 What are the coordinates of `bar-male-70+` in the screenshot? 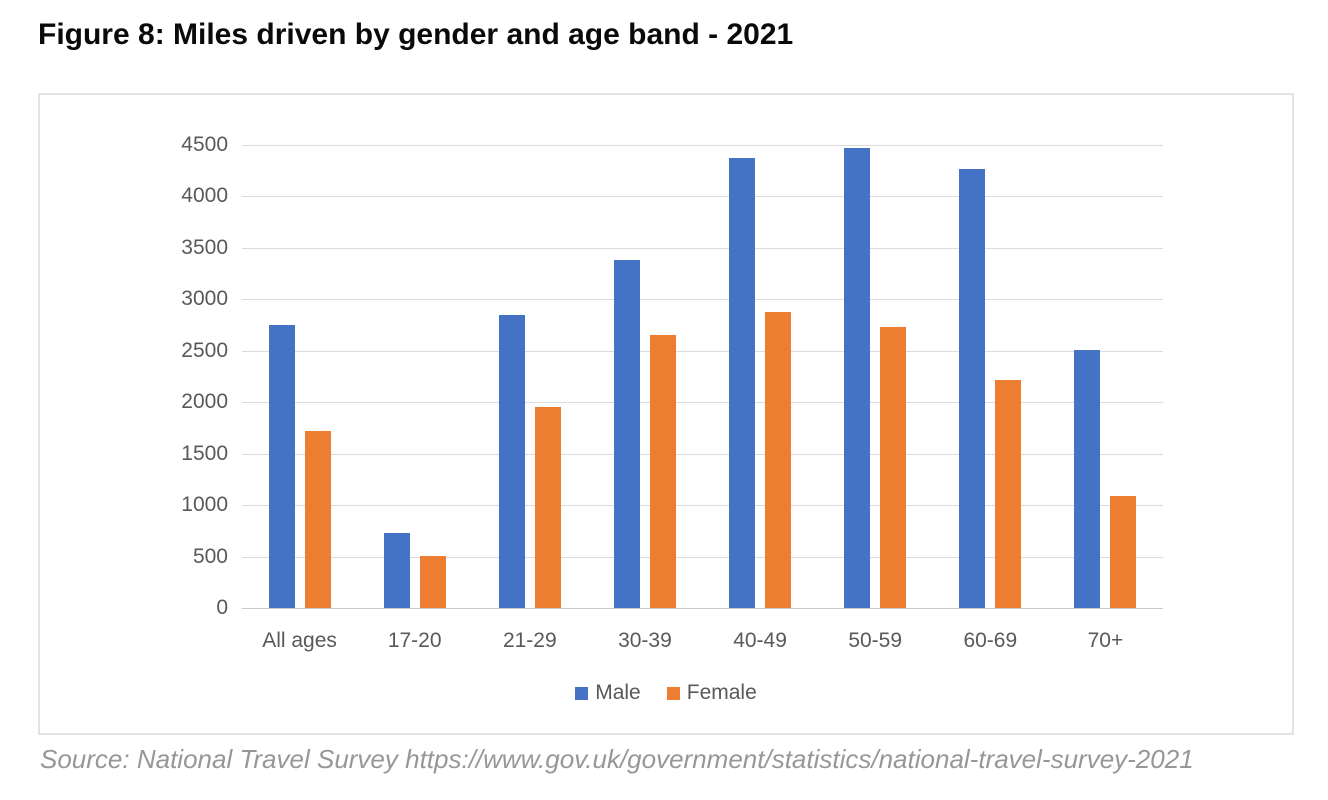 It's located at (1087, 478).